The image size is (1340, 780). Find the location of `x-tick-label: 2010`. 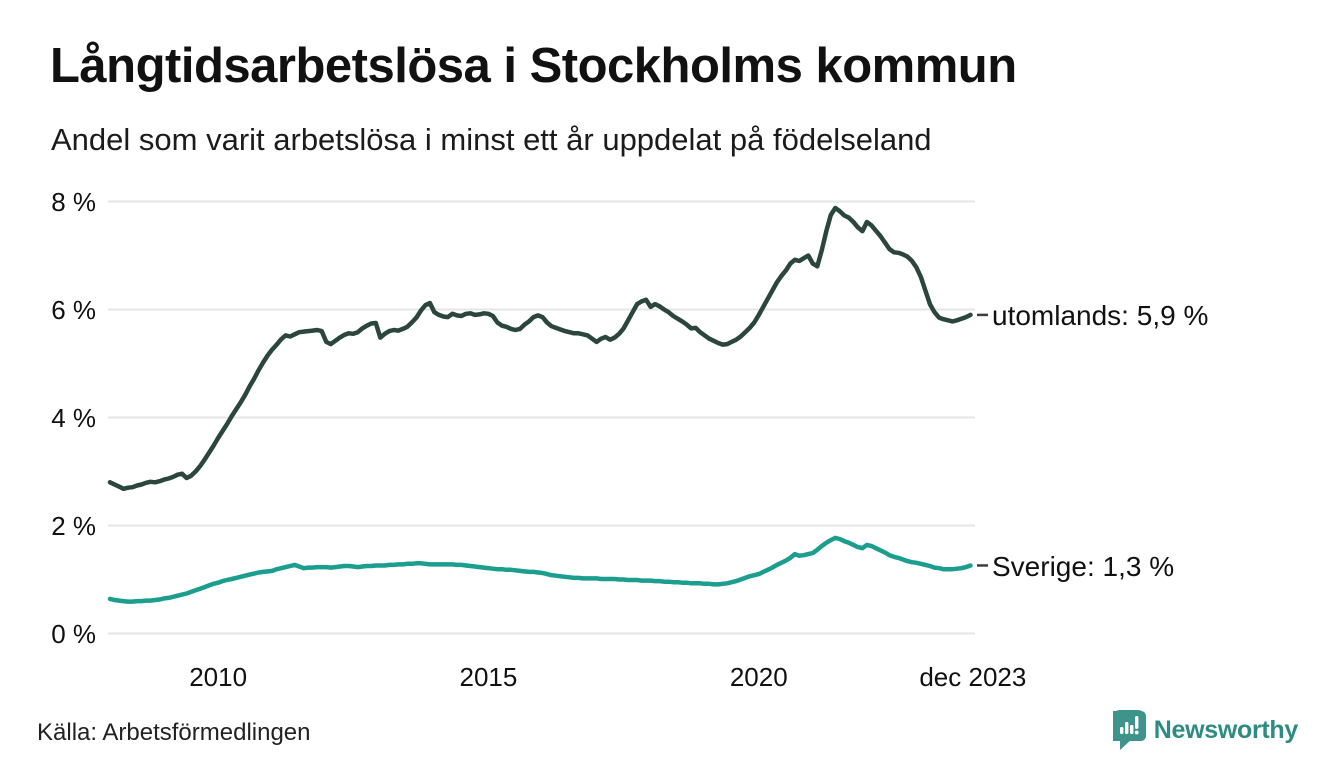

x-tick-label: 2010 is located at coordinates (218, 677).